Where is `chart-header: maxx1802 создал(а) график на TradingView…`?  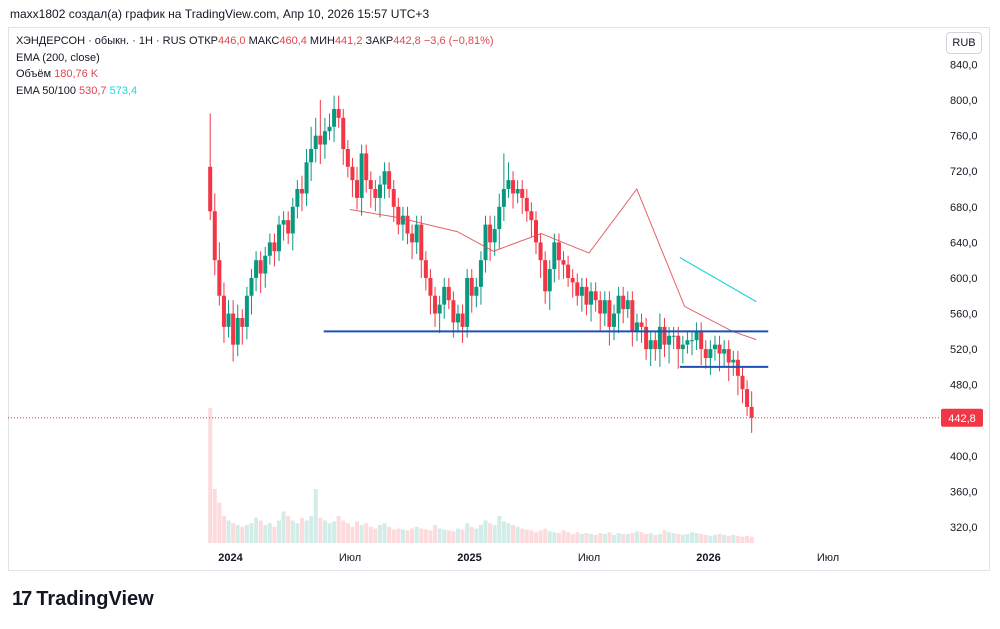
chart-header: maxx1802 создал(а) график на TradingView… is located at coordinates (220, 14).